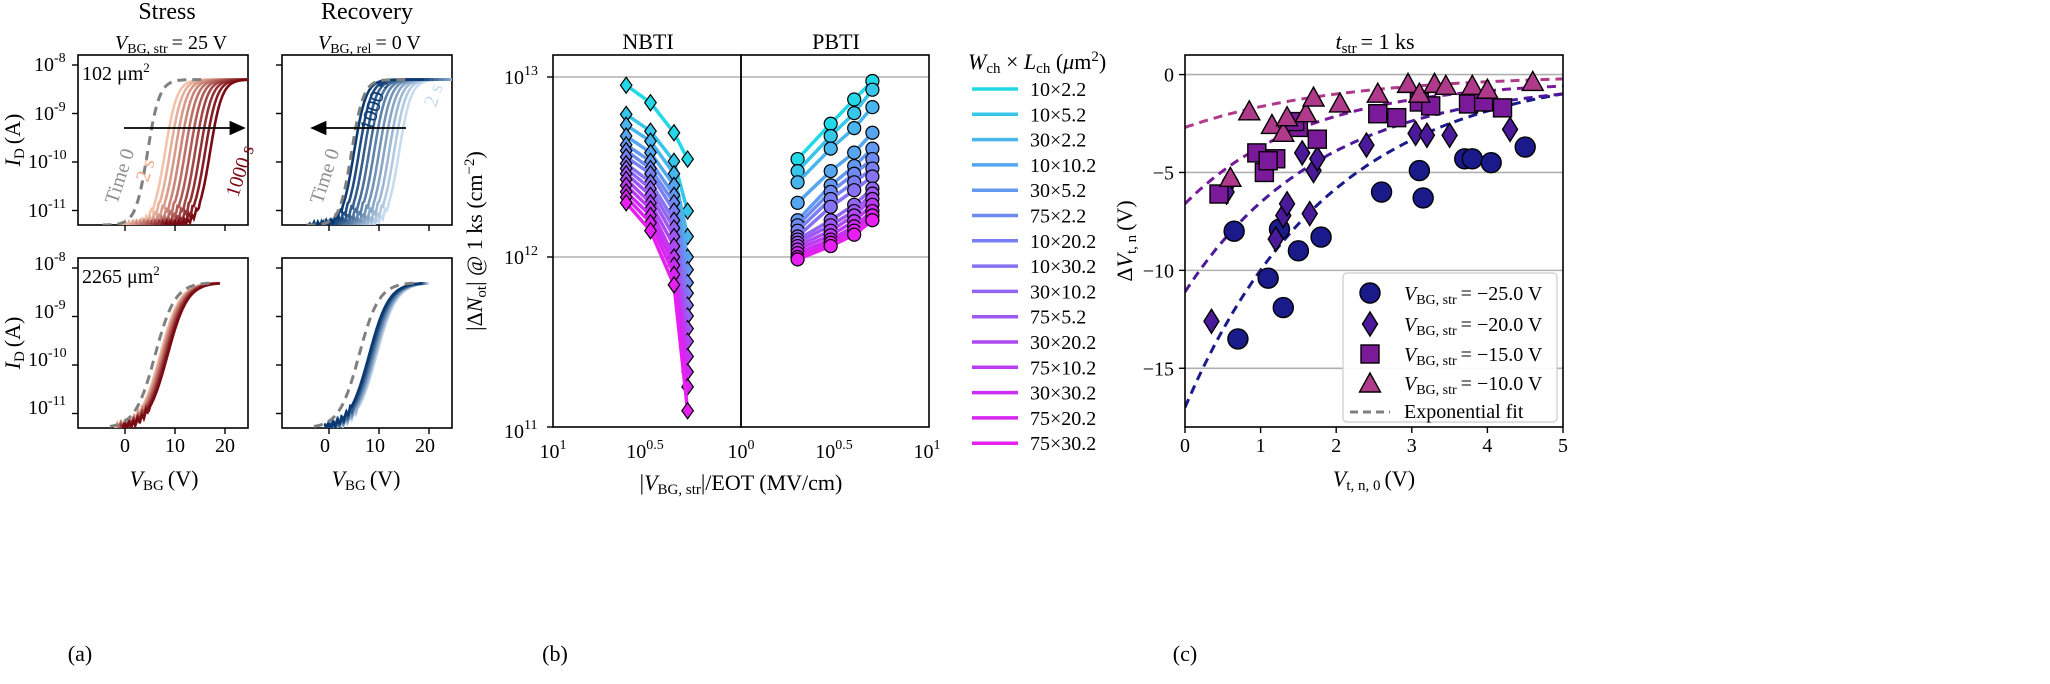 This screenshot has height=684, width=2050. I want to click on legend-label: 10×5.2, so click(1058, 115).